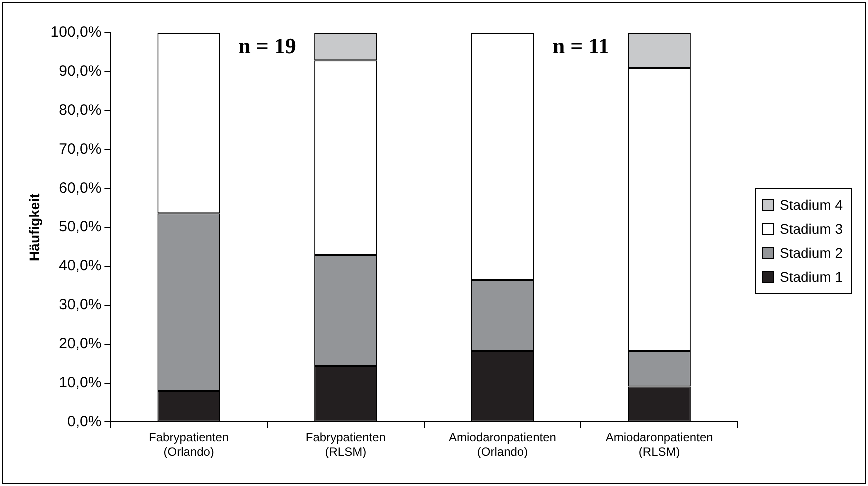  Describe the element at coordinates (812, 253) in the screenshot. I see `legend-label: Stadium 2` at that location.